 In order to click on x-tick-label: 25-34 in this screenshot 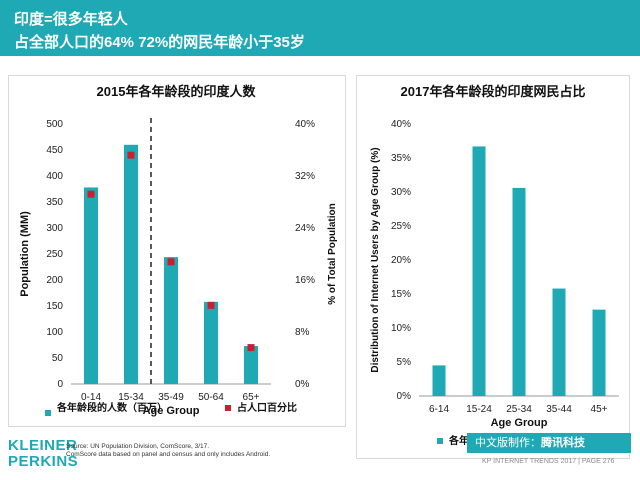, I will do `click(519, 409)`.